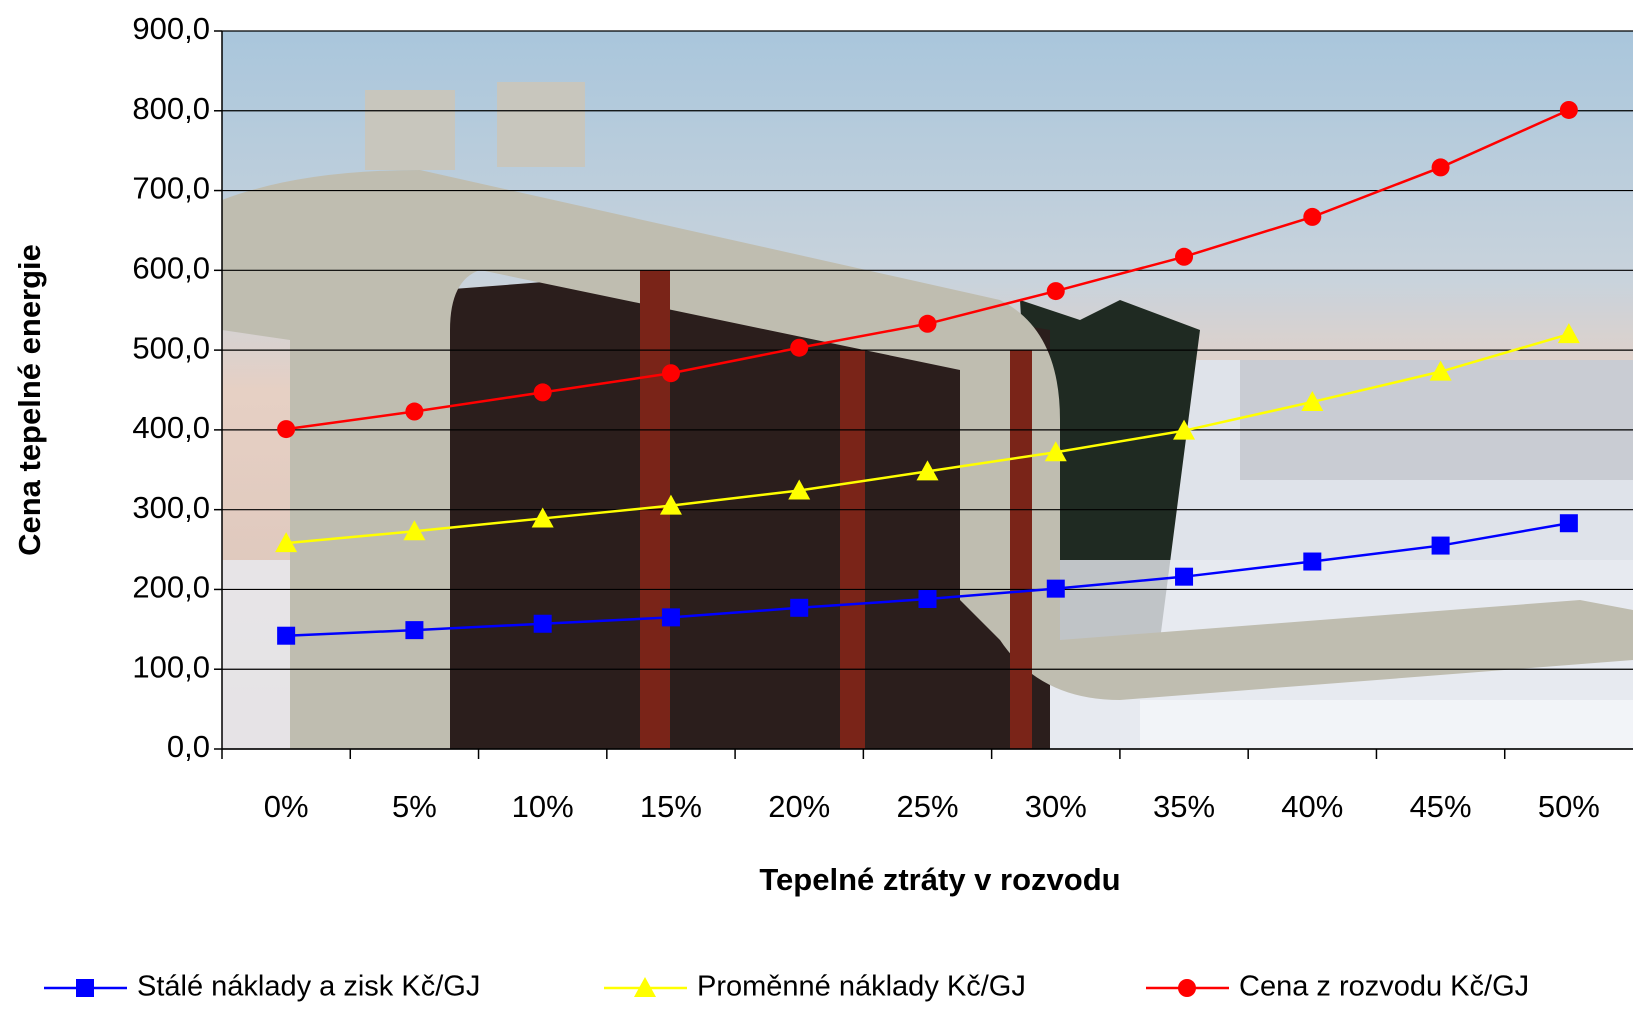 The height and width of the screenshot is (1009, 1633). I want to click on x-tick-label: 0%, so click(286, 806).